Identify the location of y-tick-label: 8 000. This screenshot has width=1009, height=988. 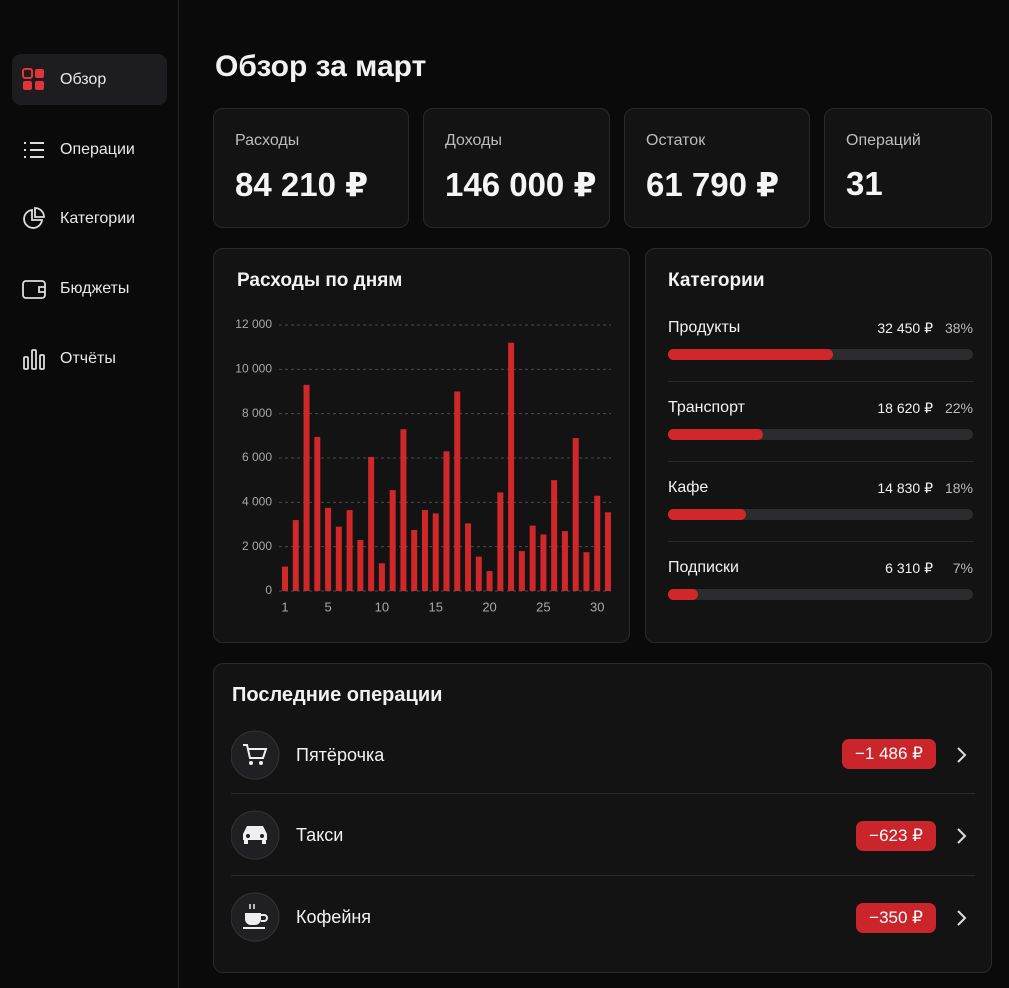
(257, 413).